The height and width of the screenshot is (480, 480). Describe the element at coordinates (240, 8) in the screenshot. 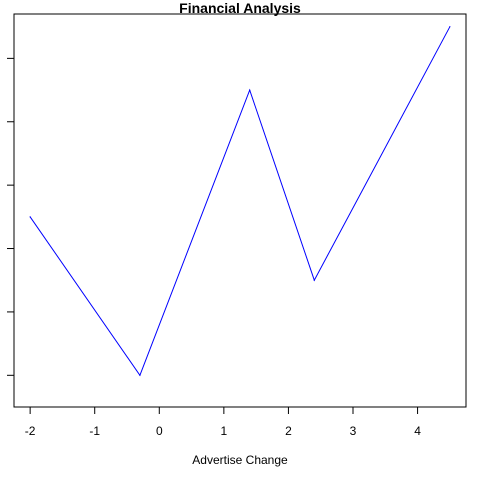

I see `chart-title: Financial Analysis` at that location.